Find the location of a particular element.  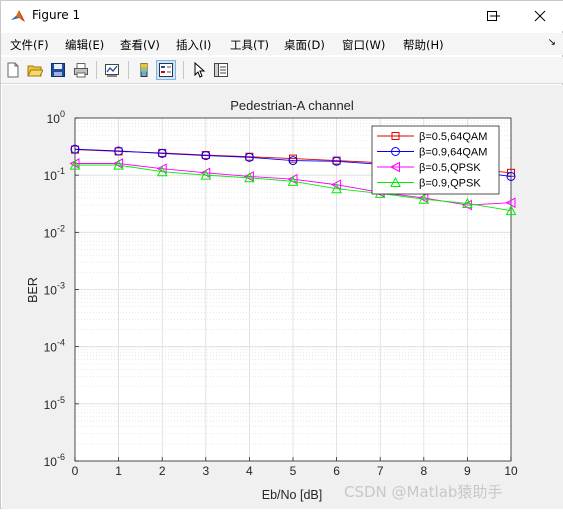

x-tick-label: 2 is located at coordinates (162, 471).